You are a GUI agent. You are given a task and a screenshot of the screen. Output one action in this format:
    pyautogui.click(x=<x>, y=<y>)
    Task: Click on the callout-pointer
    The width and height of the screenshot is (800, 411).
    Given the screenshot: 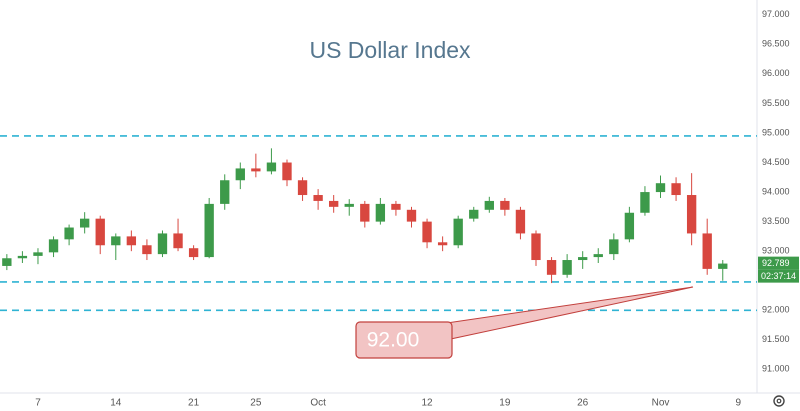 What is the action you would take?
    pyautogui.click(x=566, y=313)
    